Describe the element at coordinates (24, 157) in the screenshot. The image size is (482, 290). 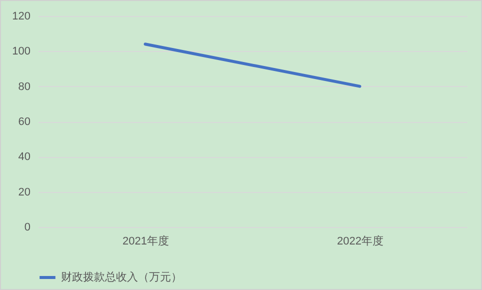
I see `y-tick-label: 40` at that location.